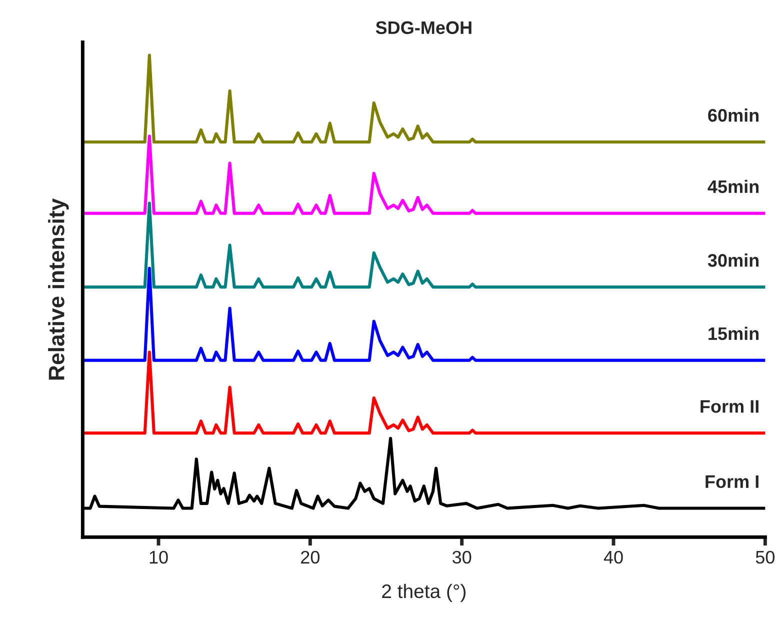 The image size is (780, 621). Describe the element at coordinates (424, 593) in the screenshot. I see `x-axis-title: 2 theta (°)` at that location.